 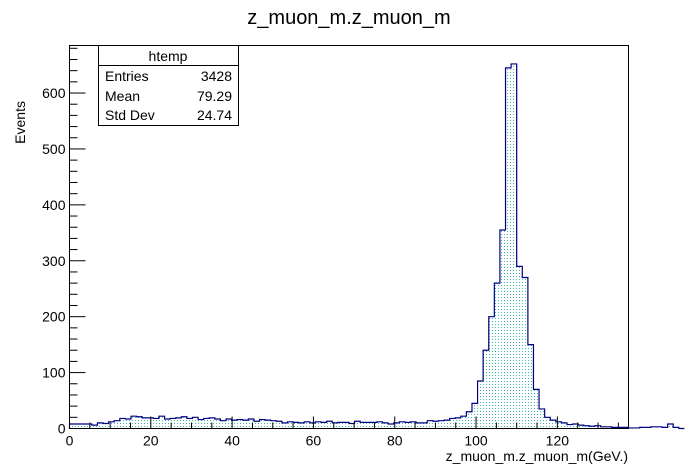 I want to click on stats-entries-value: 3428, so click(x=216, y=76).